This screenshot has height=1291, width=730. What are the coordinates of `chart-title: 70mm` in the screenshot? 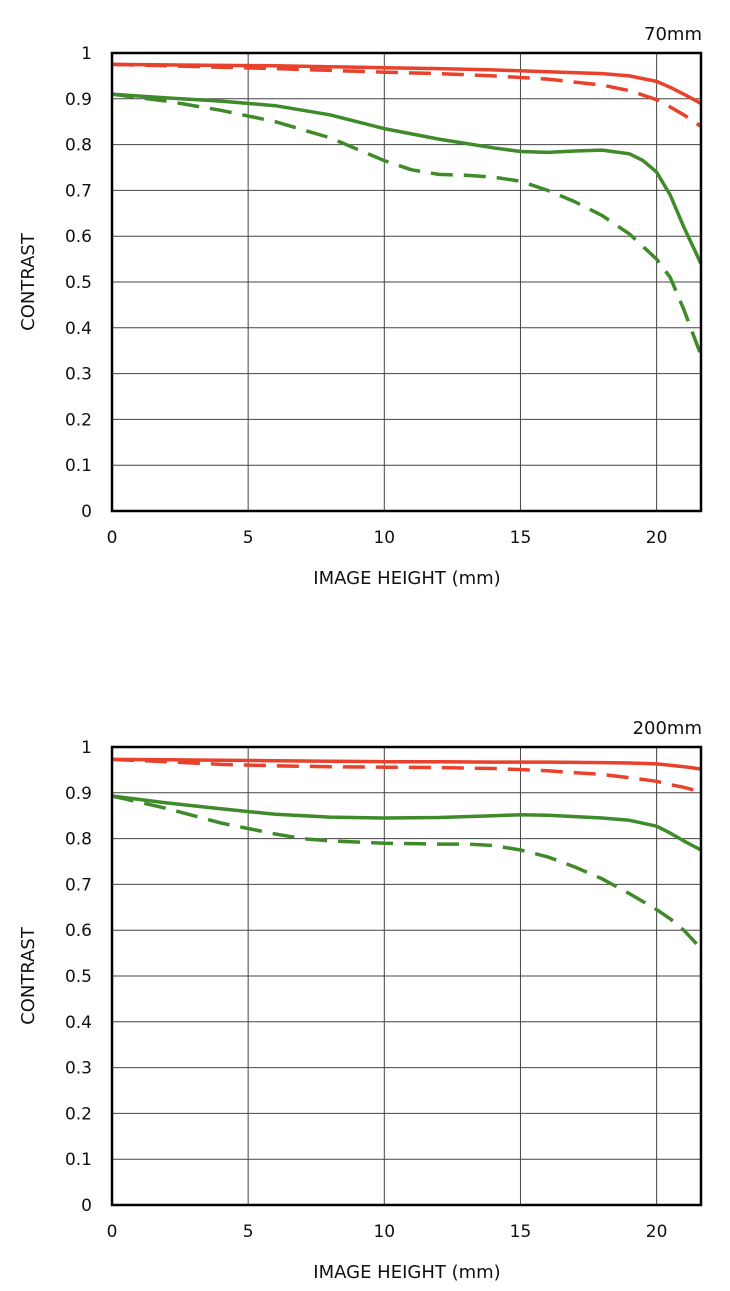 It's located at (673, 34).